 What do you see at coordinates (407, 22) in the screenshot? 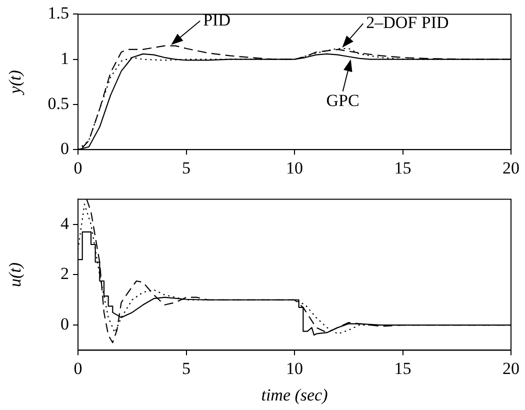
I see `annotation: 2–DOF PID` at bounding box center [407, 22].